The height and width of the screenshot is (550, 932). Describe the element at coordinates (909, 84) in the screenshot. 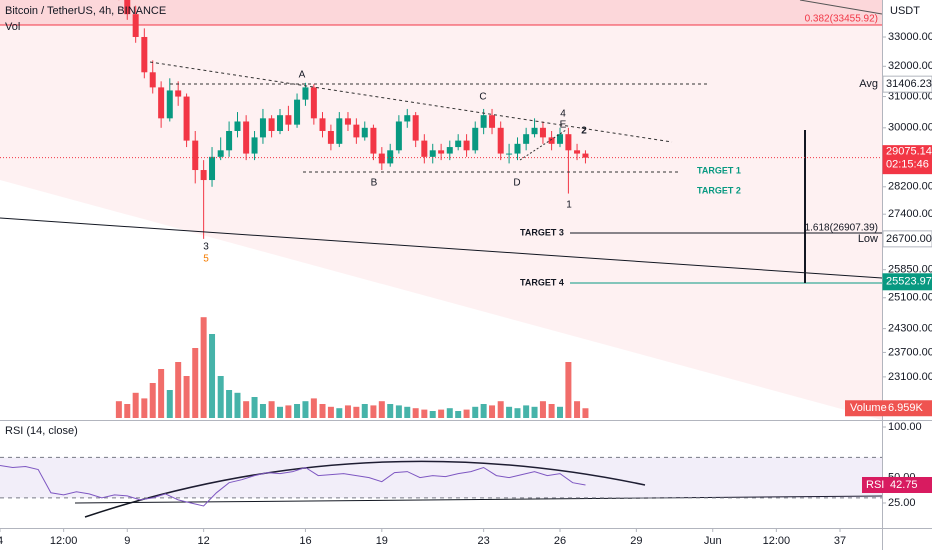

I see `marker-value: 31406.23` at that location.